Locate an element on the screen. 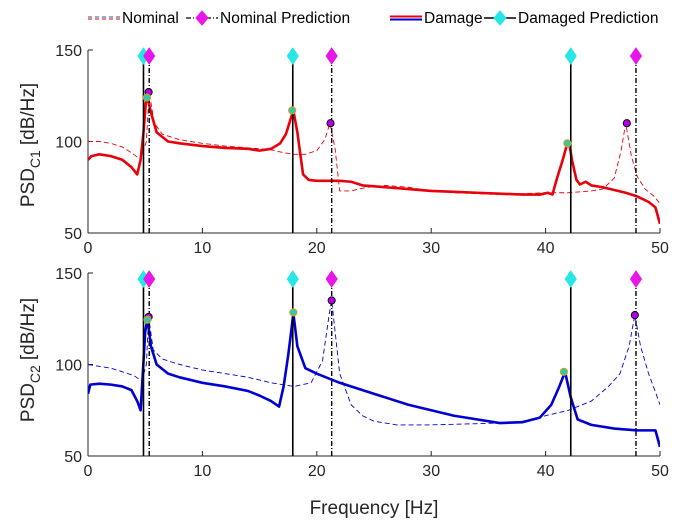 The height and width of the screenshot is (523, 673). top-ytick-label-100: 100 is located at coordinates (68, 143).